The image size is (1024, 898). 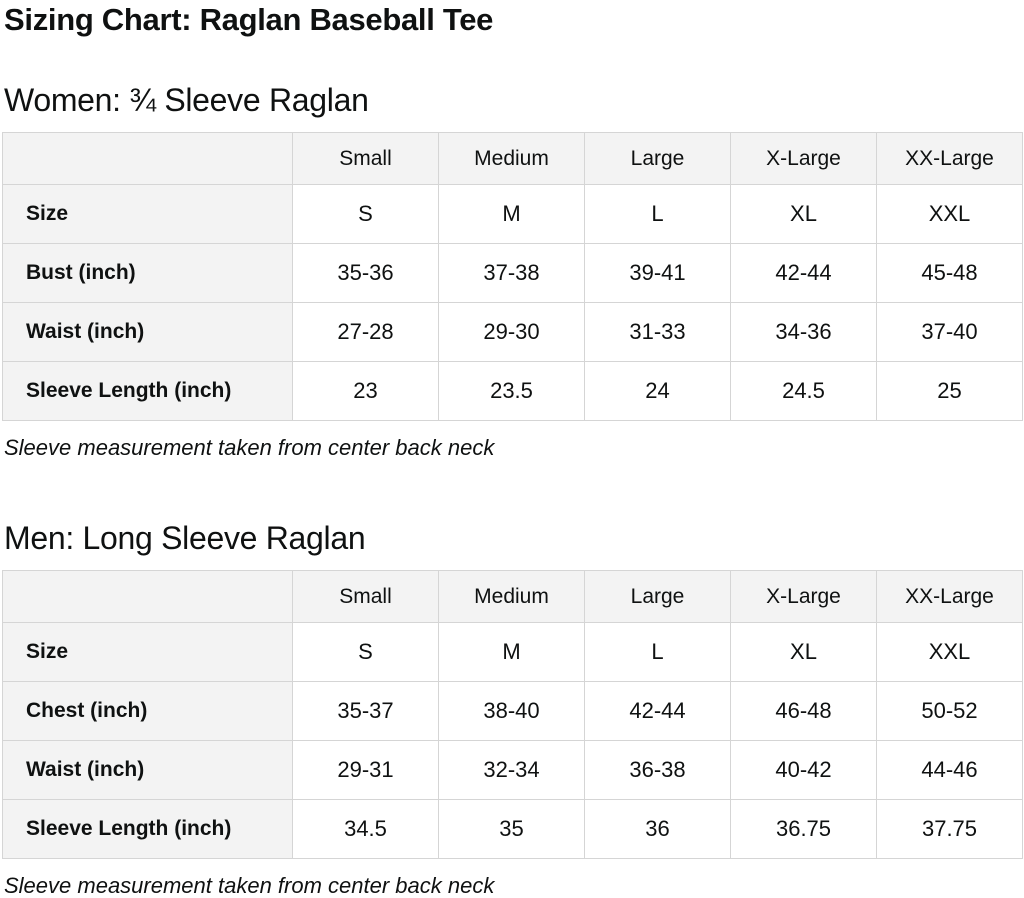 What do you see at coordinates (249, 19) in the screenshot?
I see `page-title: Sizing Chart: Raglan Baseball Tee` at bounding box center [249, 19].